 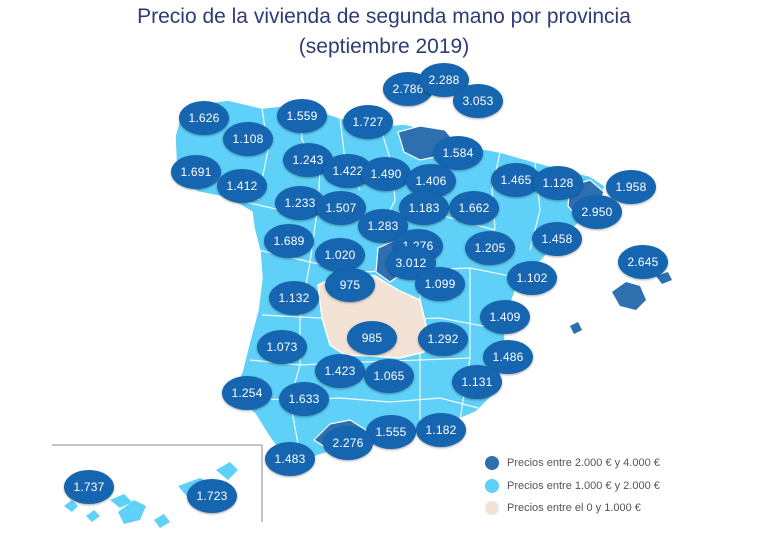 What do you see at coordinates (558, 183) in the screenshot?
I see `price-badge: 1.128` at bounding box center [558, 183].